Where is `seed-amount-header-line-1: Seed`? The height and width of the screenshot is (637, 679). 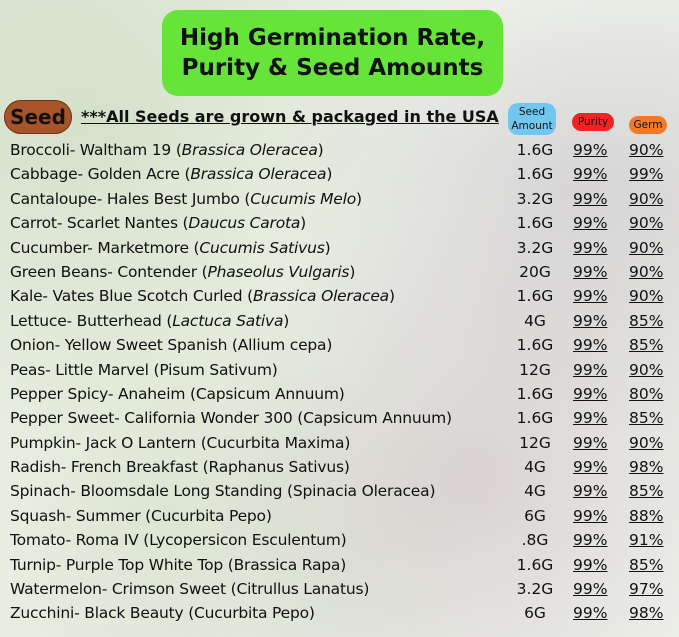
seed-amount-header-line-1: Seed is located at coordinates (532, 111).